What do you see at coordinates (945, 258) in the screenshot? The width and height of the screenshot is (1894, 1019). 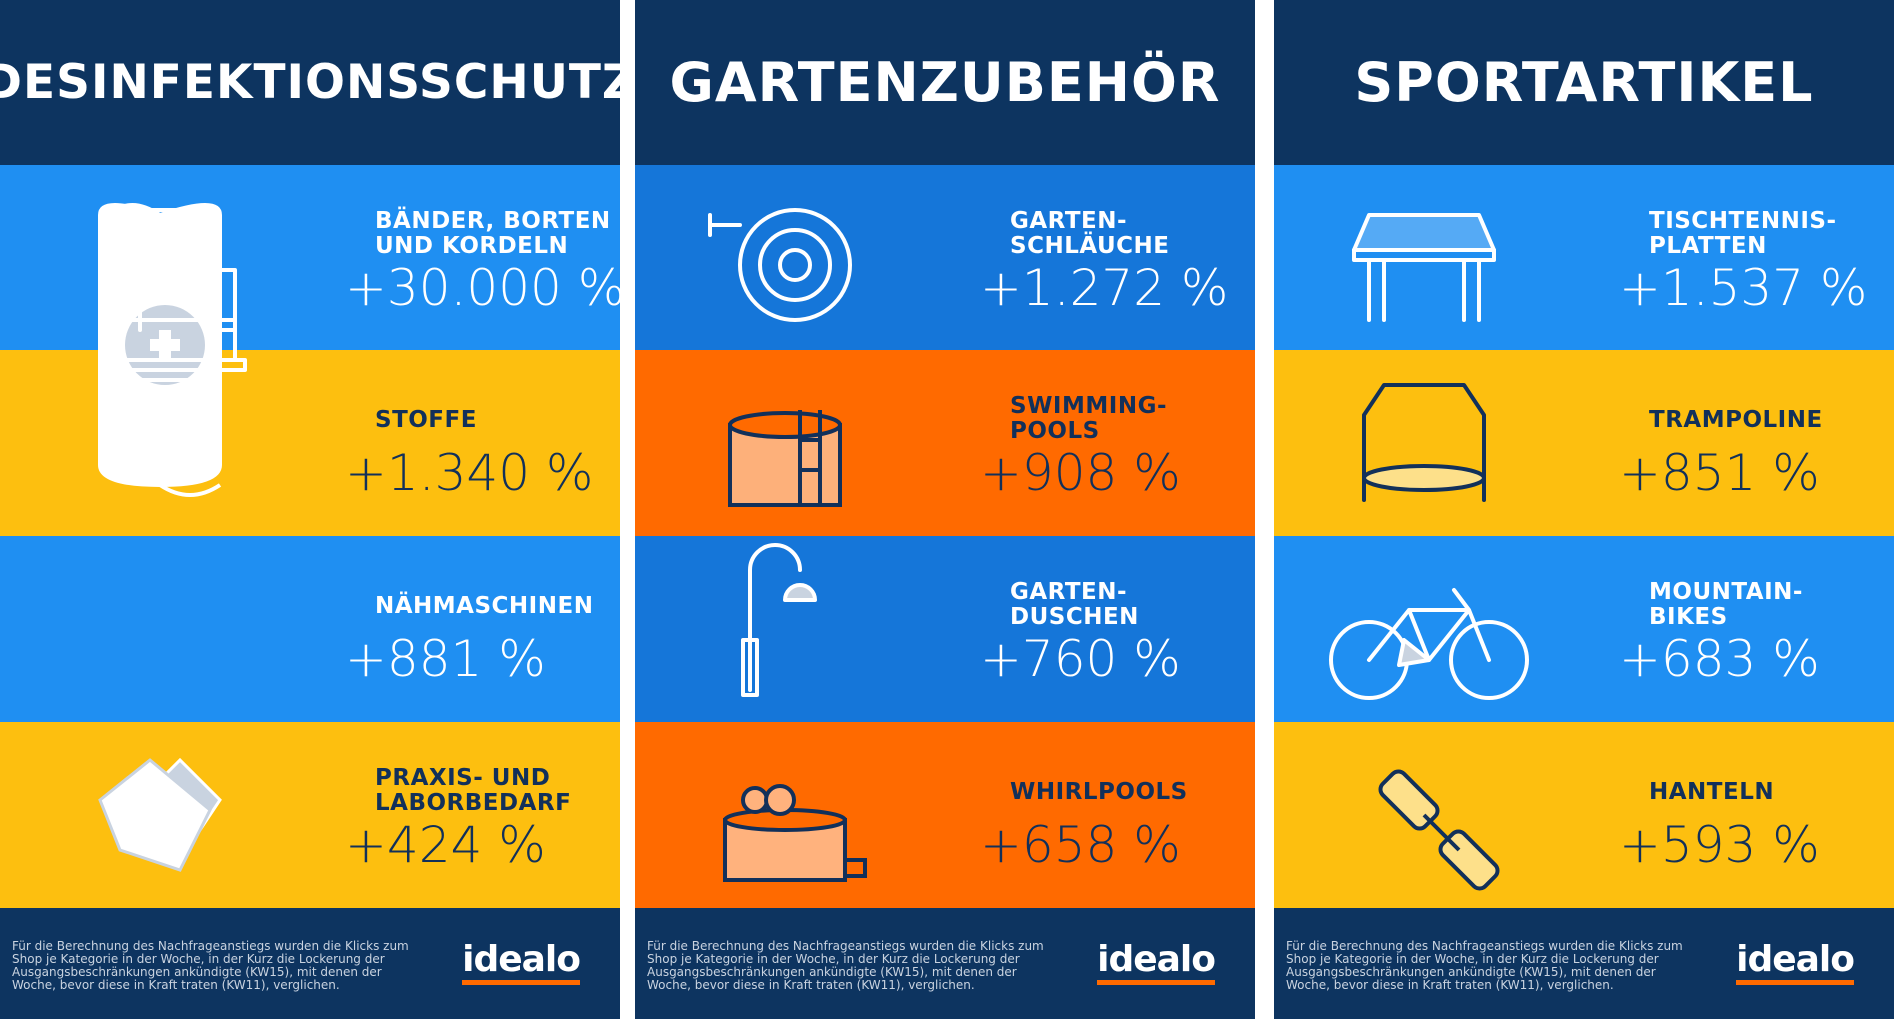 I see `category-row: GARTEN- SCHLÄUCHE +1.272 %` at bounding box center [945, 258].